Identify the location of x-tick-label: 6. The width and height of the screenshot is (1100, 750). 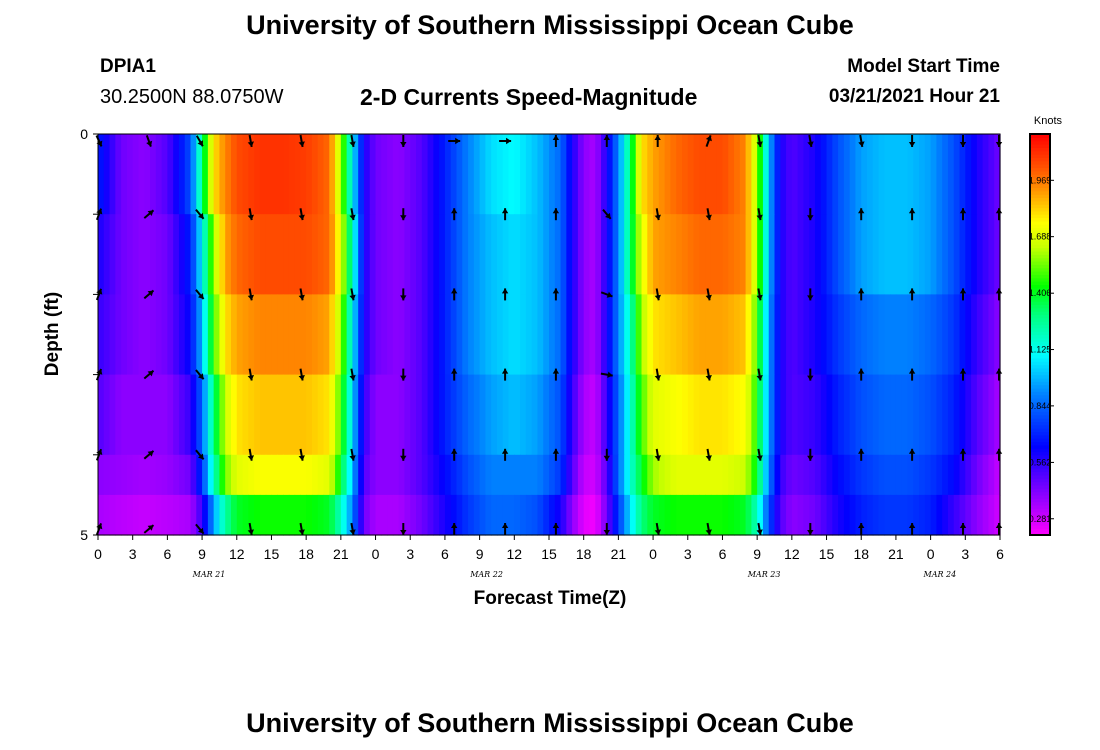
(1000, 554).